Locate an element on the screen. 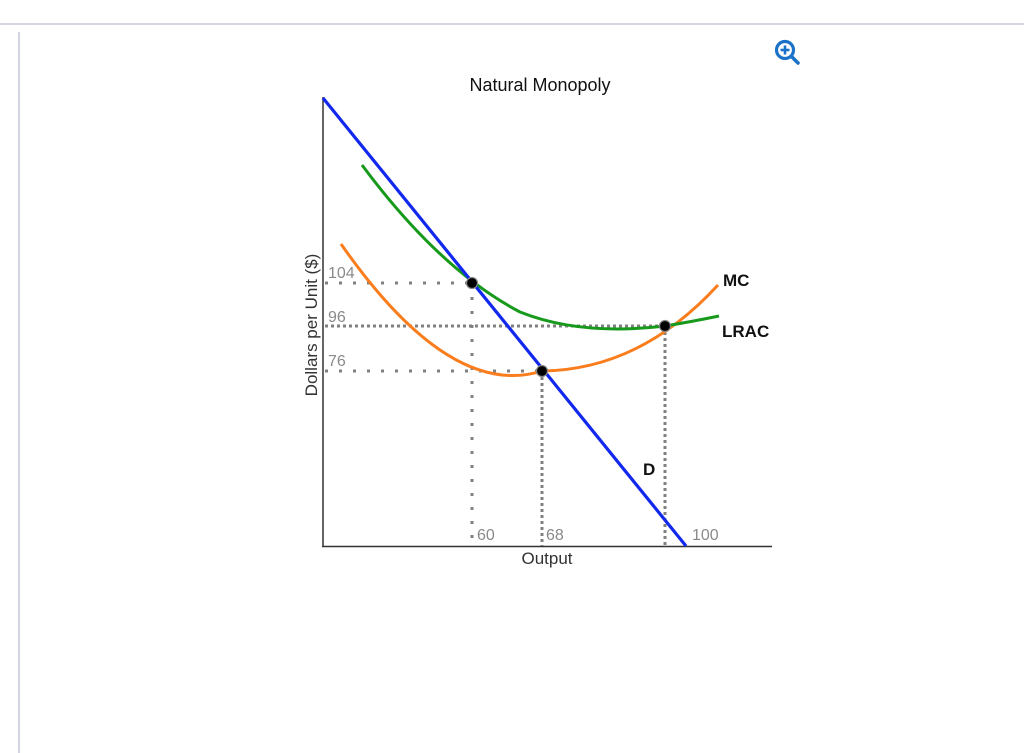  mc-label: MC is located at coordinates (736, 280).